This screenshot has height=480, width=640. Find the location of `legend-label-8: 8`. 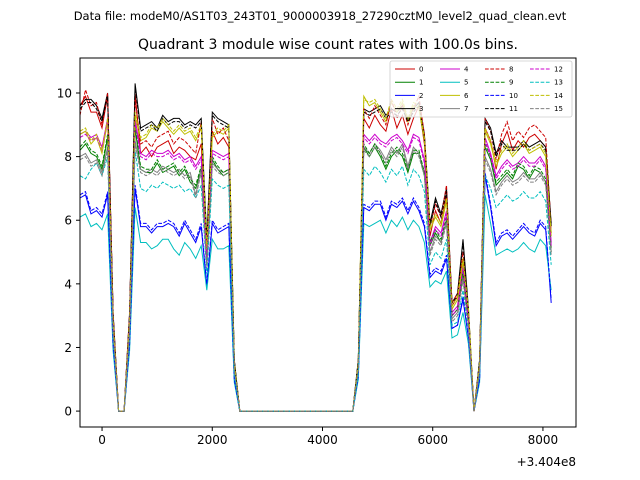

legend-label-8: 8 is located at coordinates (511, 70).